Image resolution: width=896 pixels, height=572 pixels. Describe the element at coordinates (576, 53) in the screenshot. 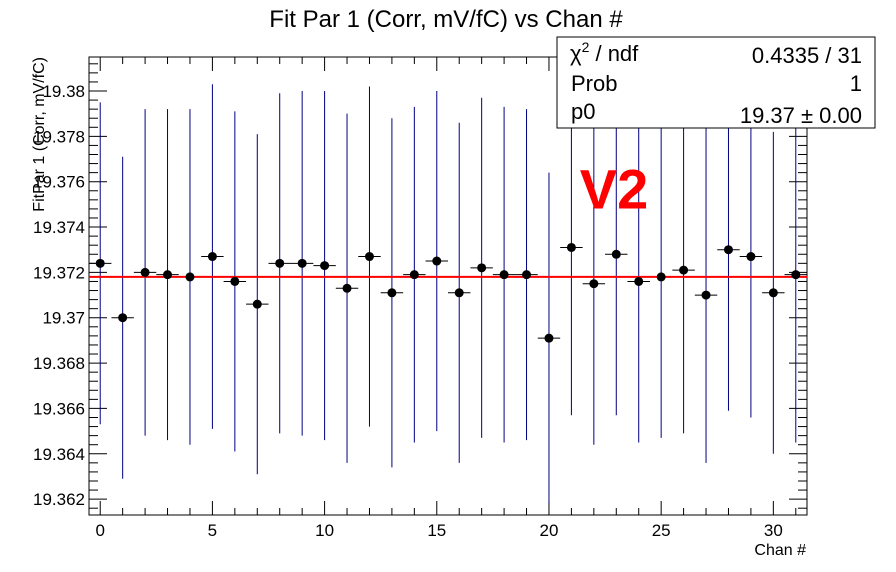

I see `stats-chi-symbol: χ` at that location.